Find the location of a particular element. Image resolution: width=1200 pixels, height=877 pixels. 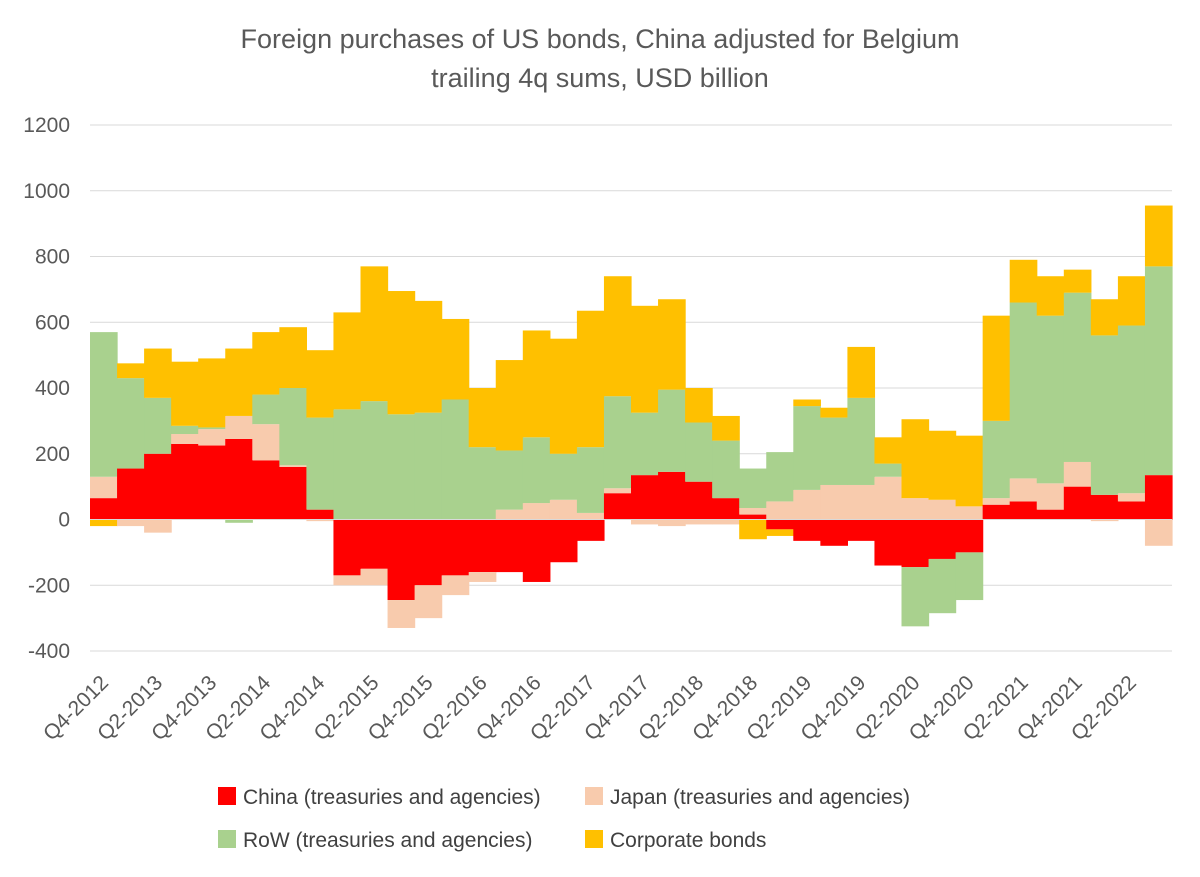

y-tick-label: 400 is located at coordinates (52, 388).